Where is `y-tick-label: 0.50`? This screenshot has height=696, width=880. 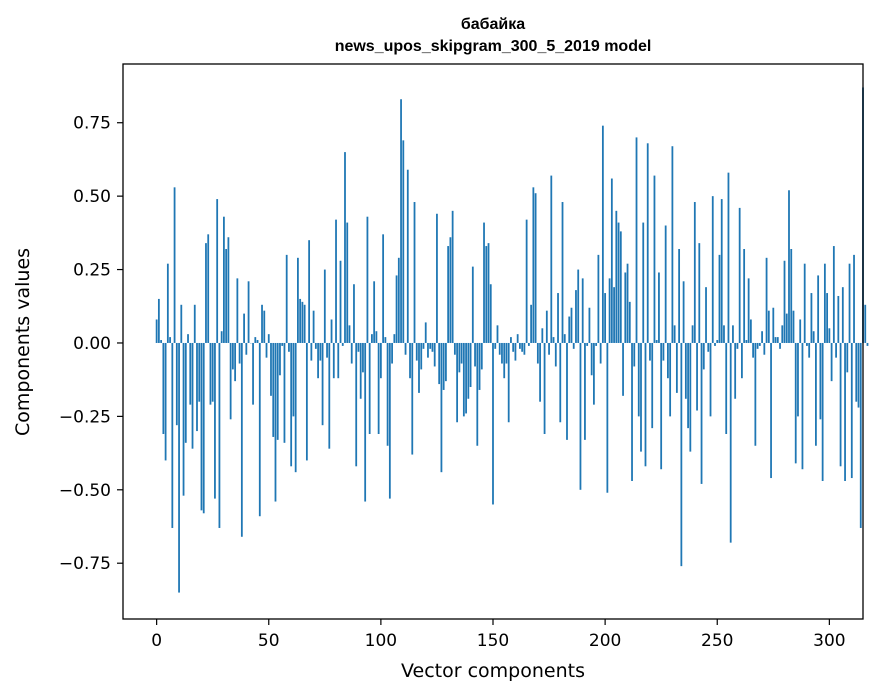 y-tick-label: 0.50 is located at coordinates (92, 197).